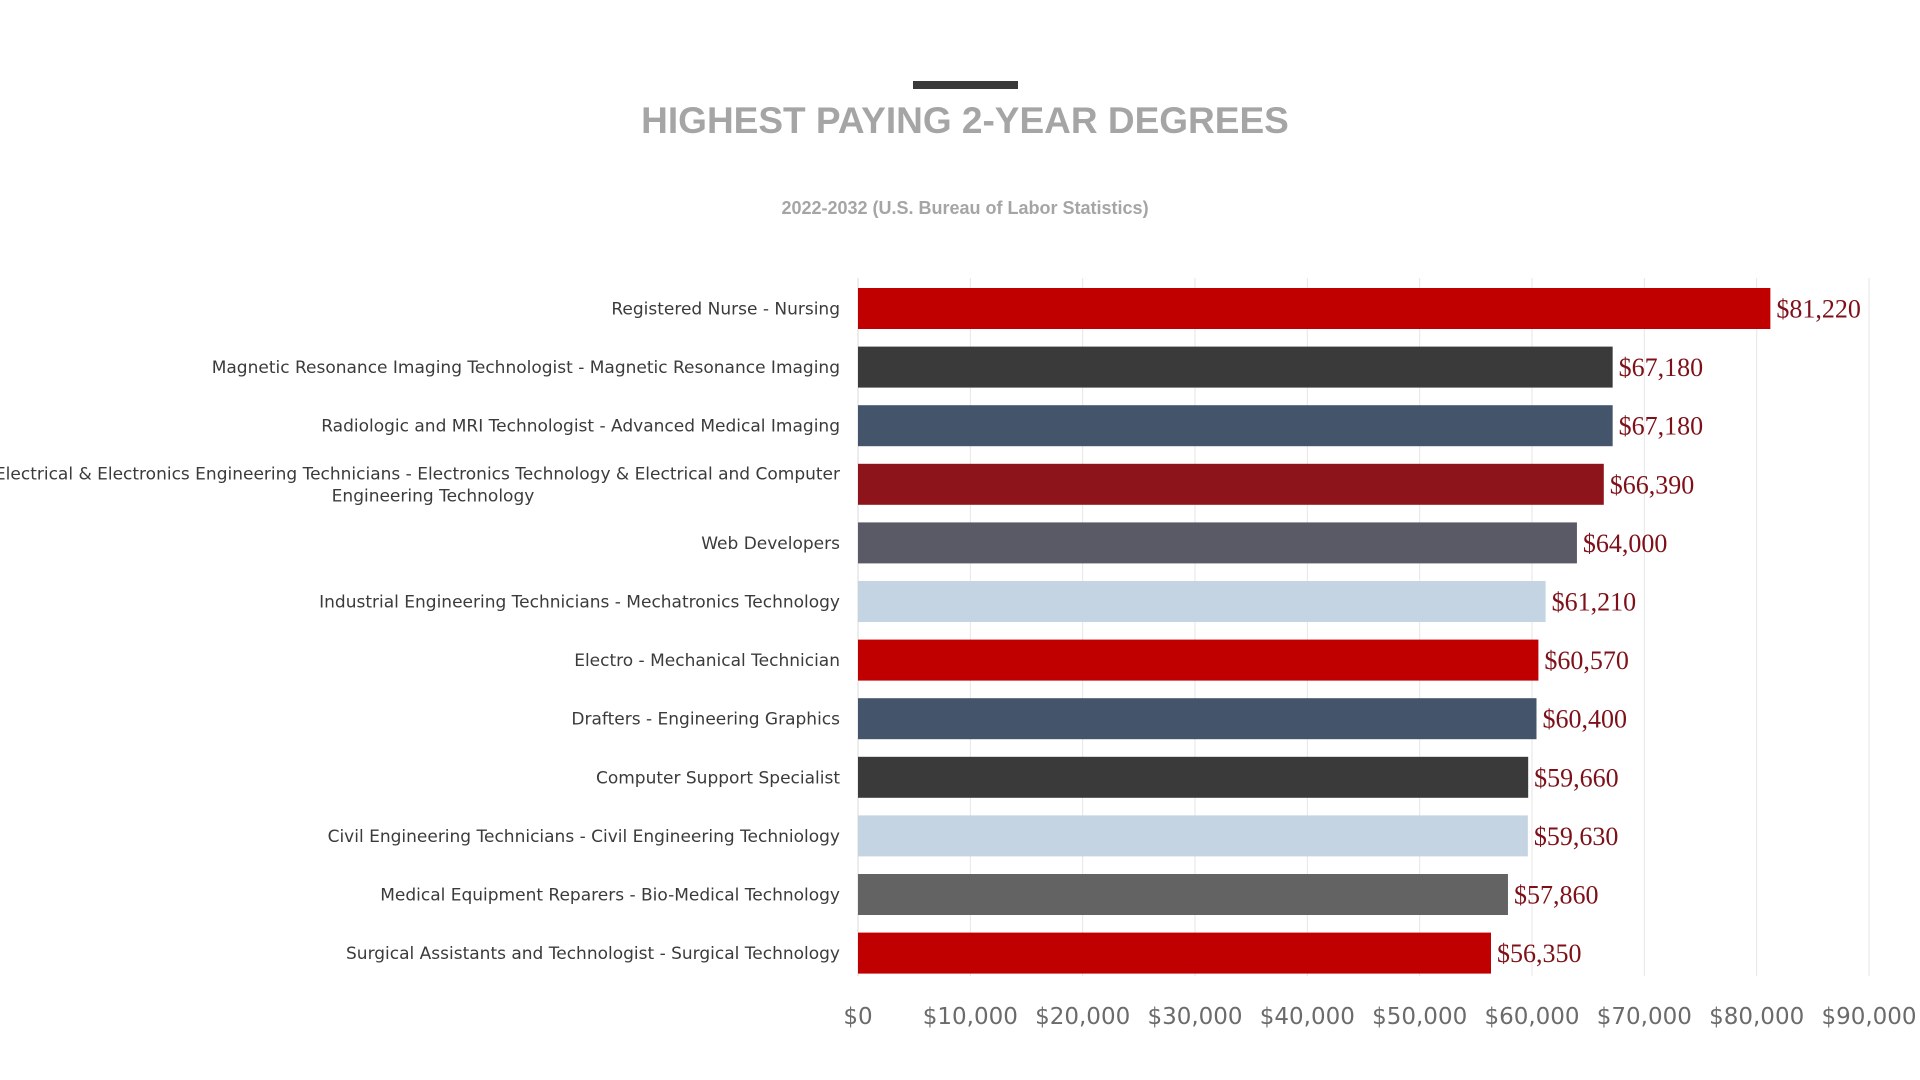 This screenshot has width=1920, height=1080. Describe the element at coordinates (1531, 1017) in the screenshot. I see `x-tick-label: $60,000` at that location.